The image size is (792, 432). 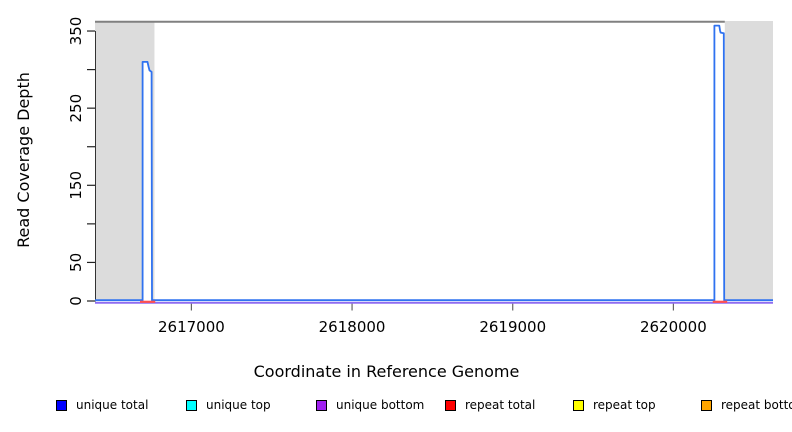 I want to click on y-tick-label: 50, so click(x=76, y=262).